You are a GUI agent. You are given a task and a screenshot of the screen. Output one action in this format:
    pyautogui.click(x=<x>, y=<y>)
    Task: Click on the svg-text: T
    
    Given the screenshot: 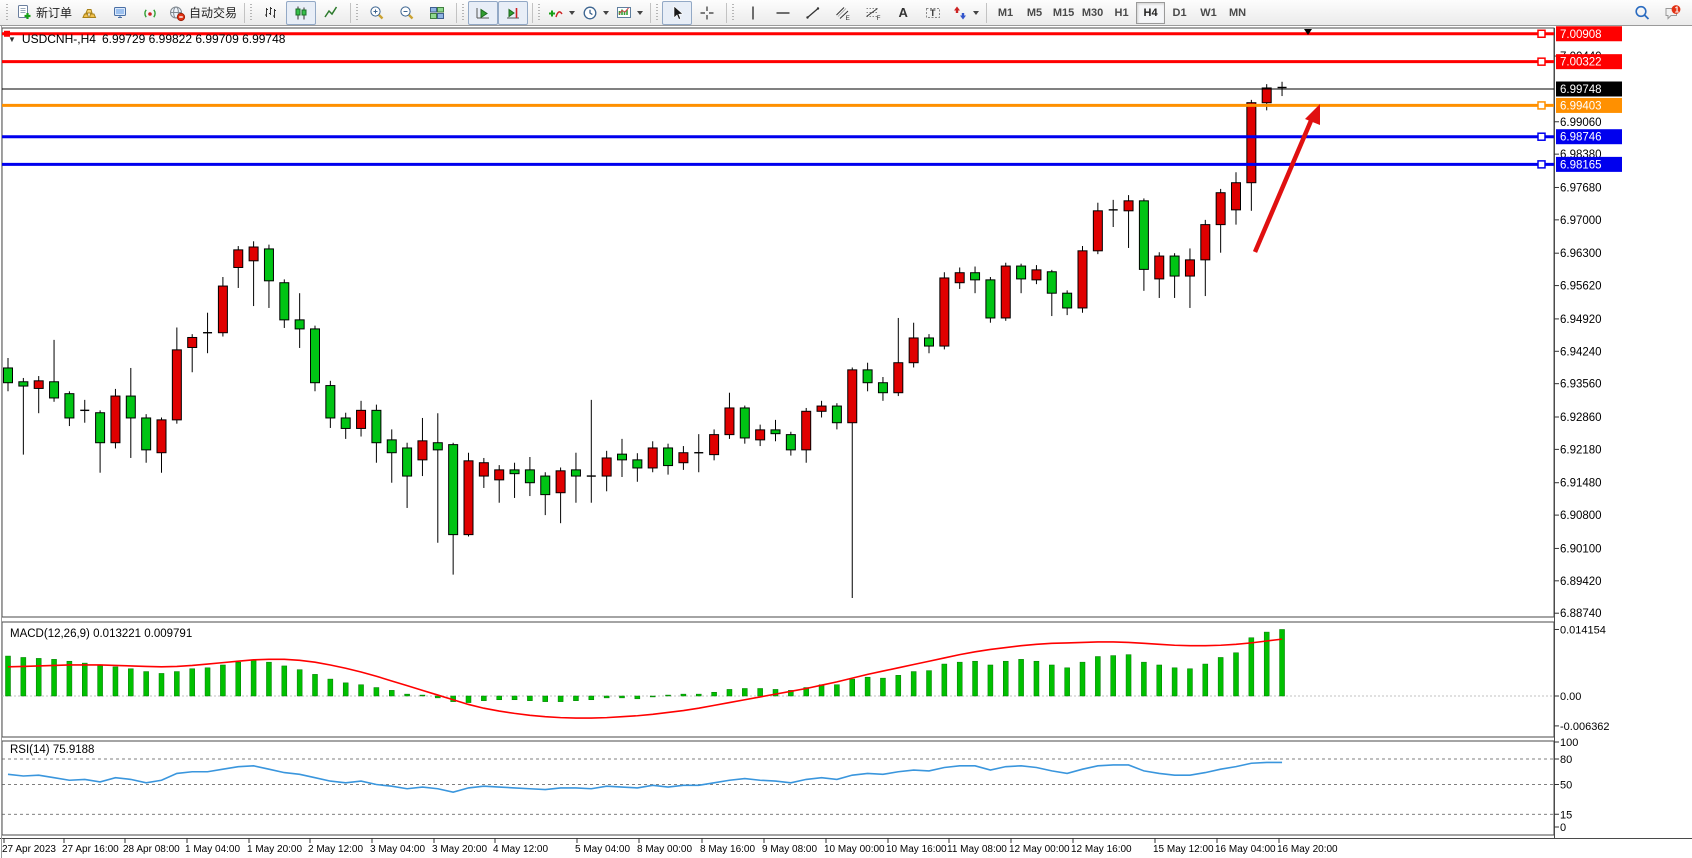 What is the action you would take?
    pyautogui.click(x=933, y=13)
    